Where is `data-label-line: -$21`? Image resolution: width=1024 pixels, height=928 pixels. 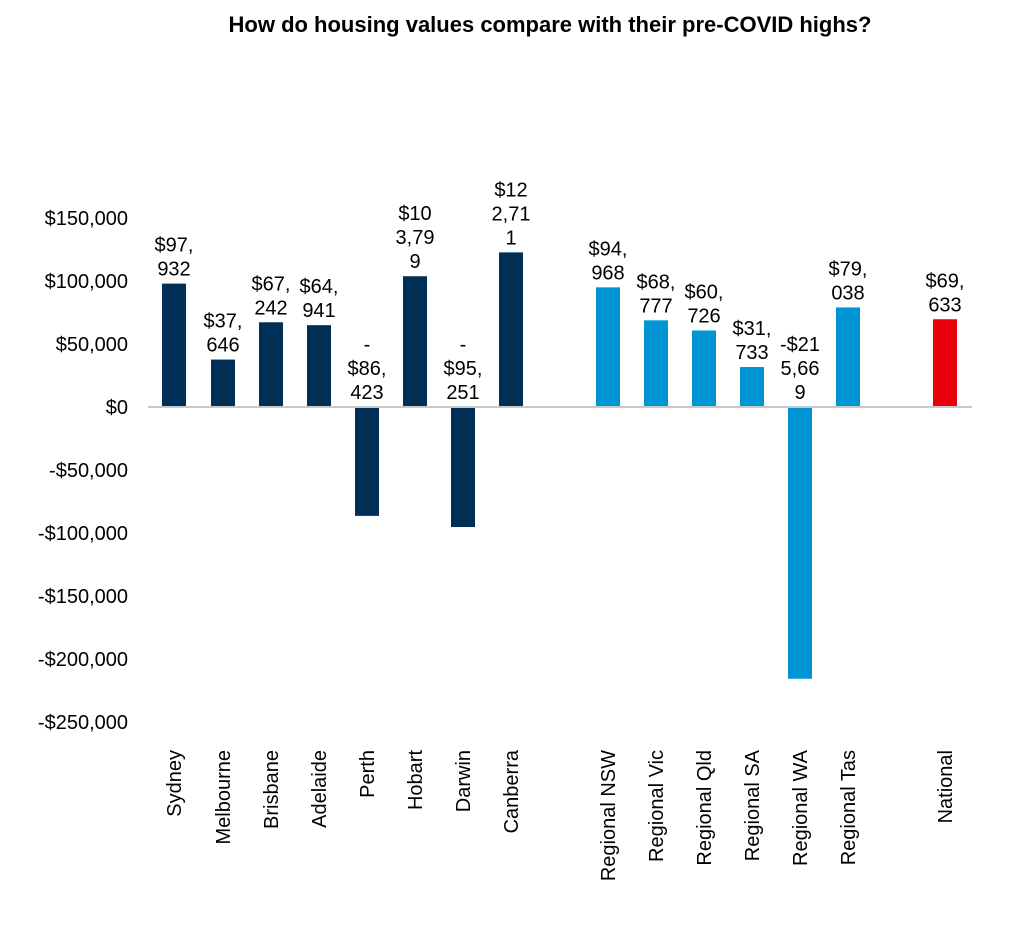
data-label-line: -$21 is located at coordinates (800, 345).